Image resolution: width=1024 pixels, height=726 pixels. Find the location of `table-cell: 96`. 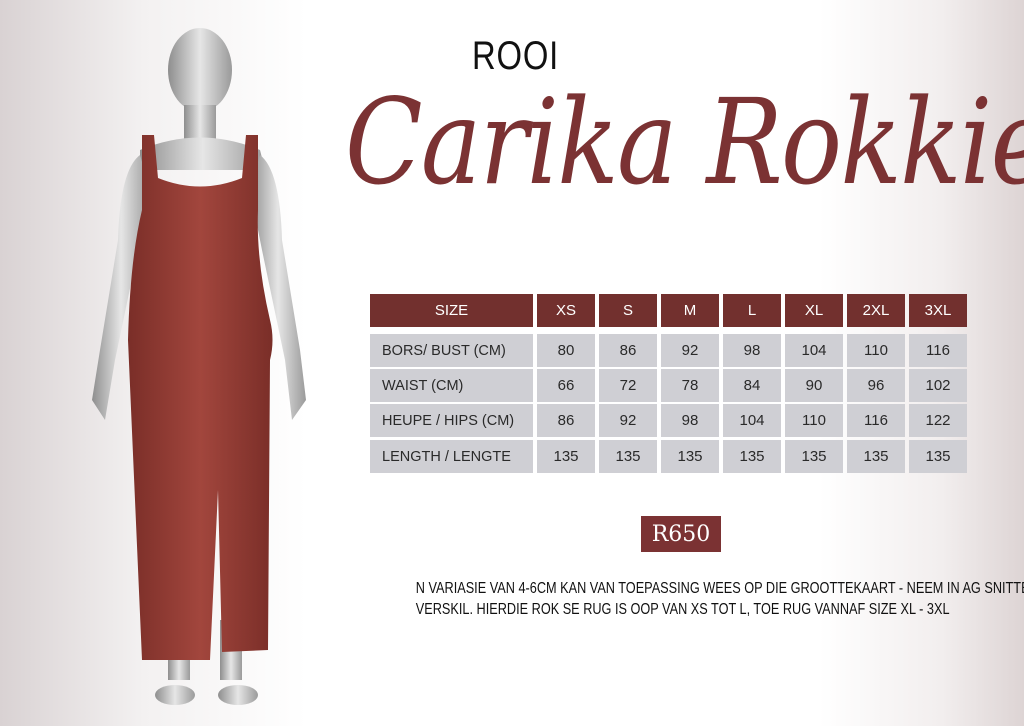

table-cell: 96 is located at coordinates (876, 385).